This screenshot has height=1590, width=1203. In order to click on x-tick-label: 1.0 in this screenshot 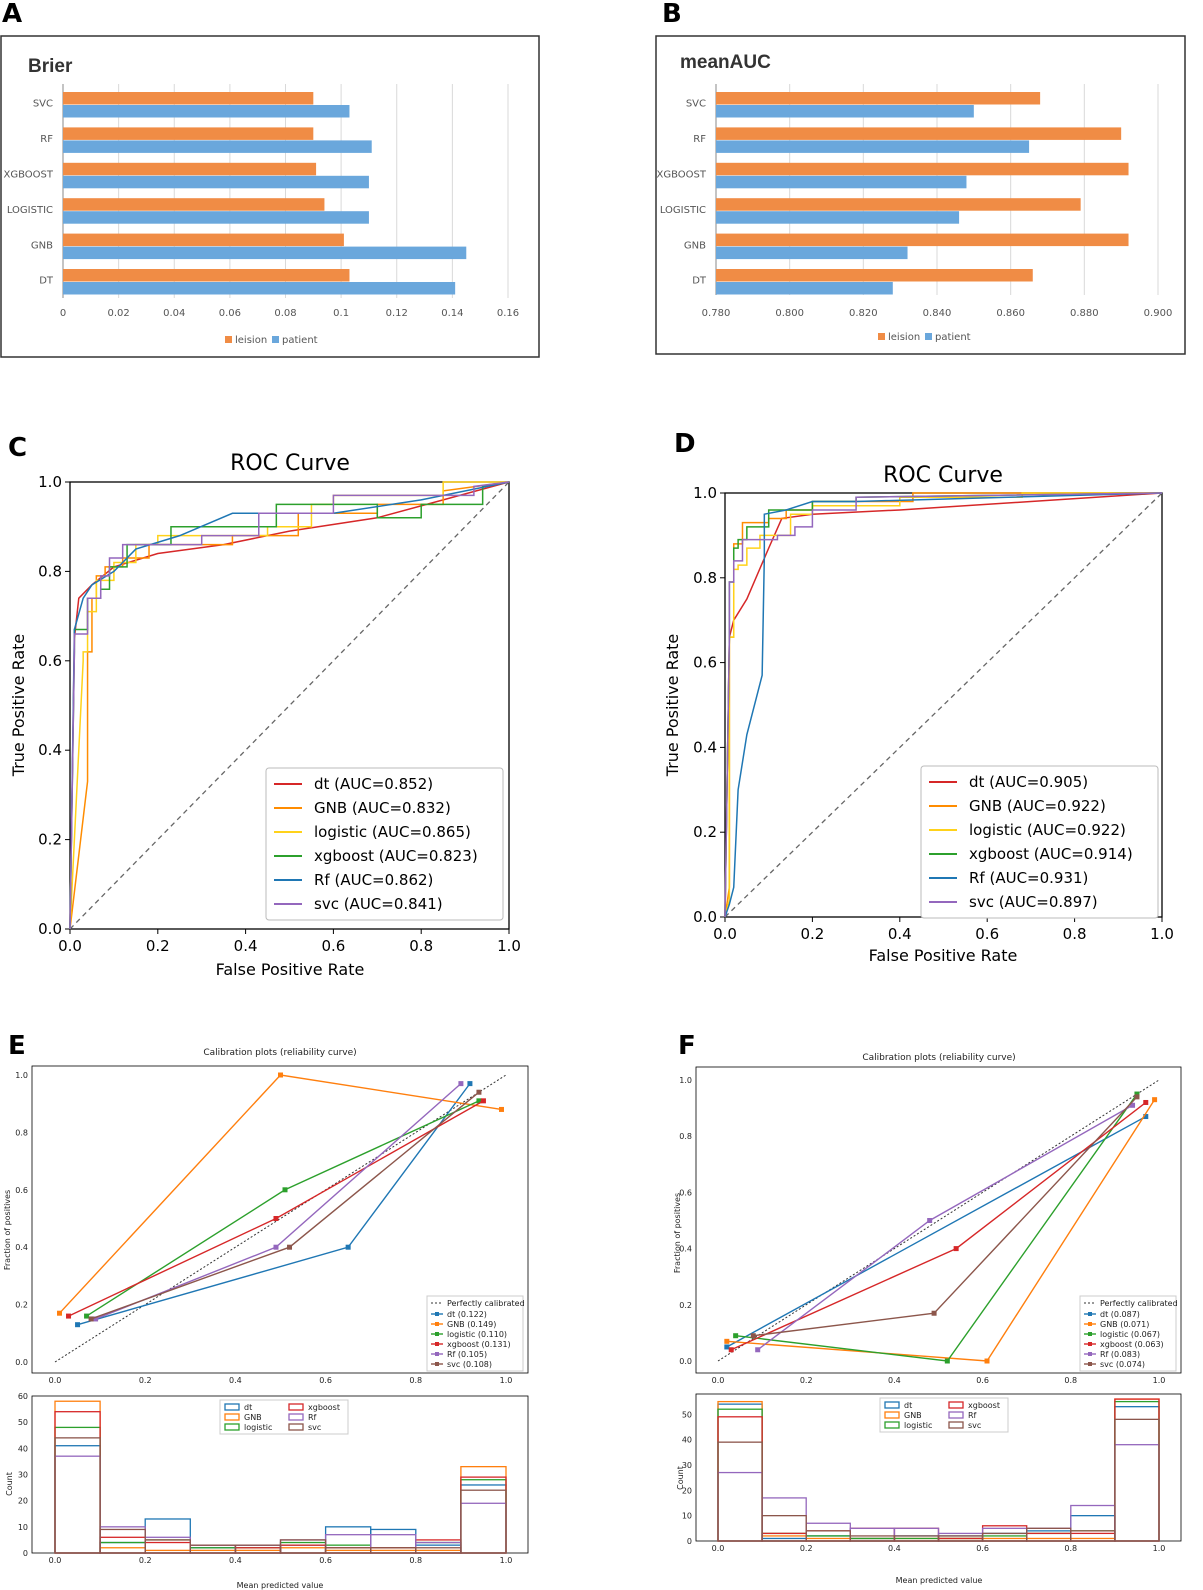, I will do `click(1162, 934)`.